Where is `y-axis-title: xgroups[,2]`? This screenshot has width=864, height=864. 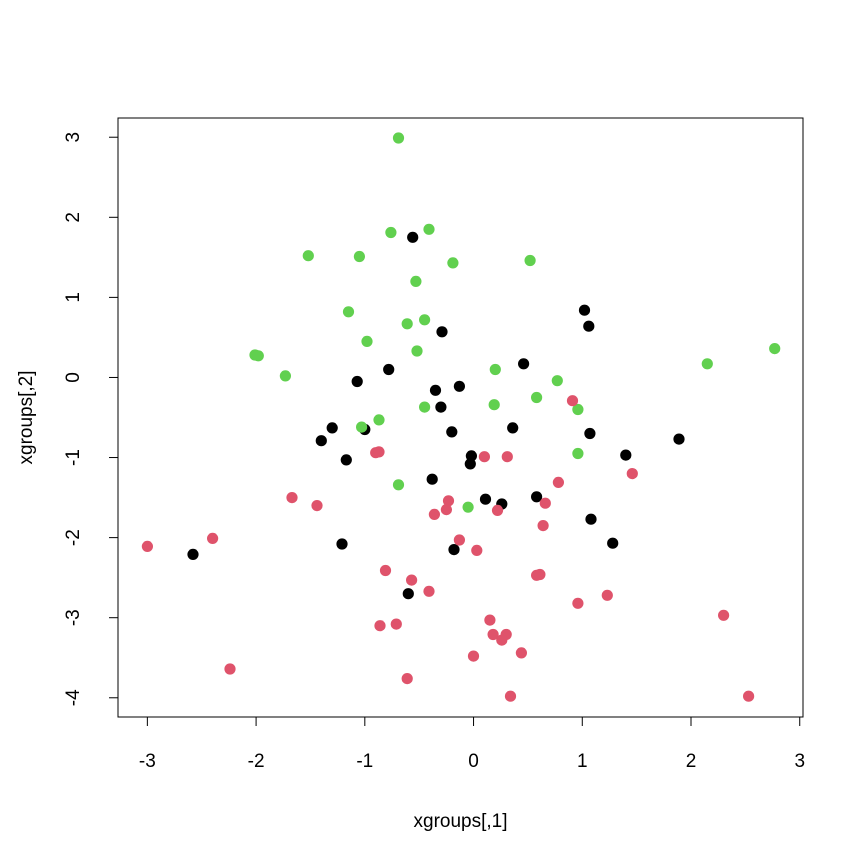
y-axis-title: xgroups[,2] is located at coordinates (26, 418).